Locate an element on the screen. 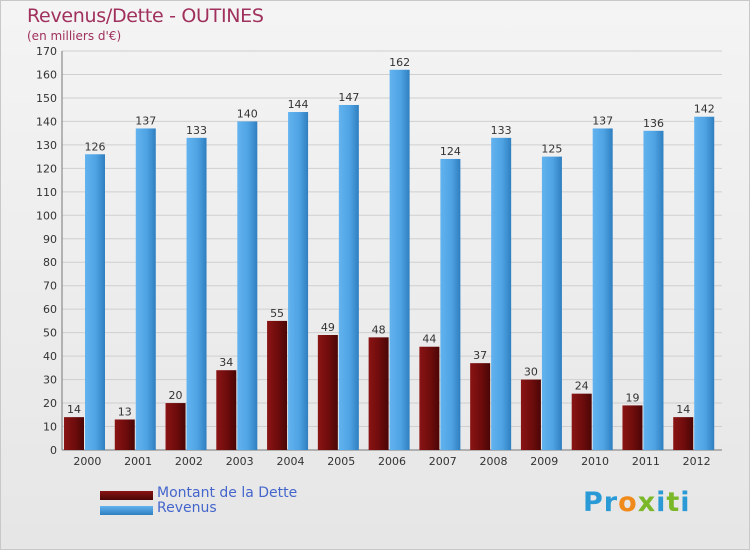 Image resolution: width=750 pixels, height=550 pixels. data-label: 55 is located at coordinates (277, 313).